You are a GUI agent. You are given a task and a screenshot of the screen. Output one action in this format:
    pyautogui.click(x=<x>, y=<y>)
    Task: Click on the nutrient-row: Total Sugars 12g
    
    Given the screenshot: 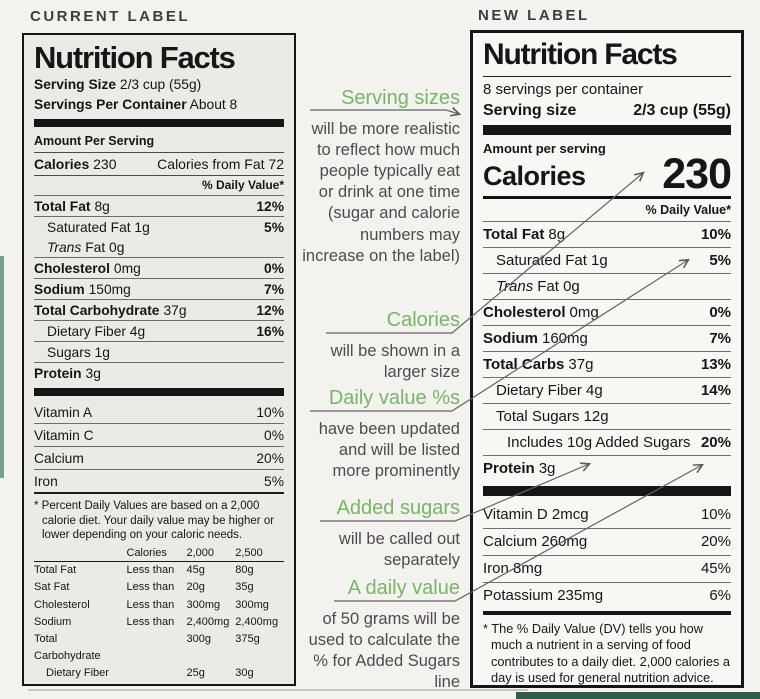 What is the action you would take?
    pyautogui.click(x=607, y=415)
    